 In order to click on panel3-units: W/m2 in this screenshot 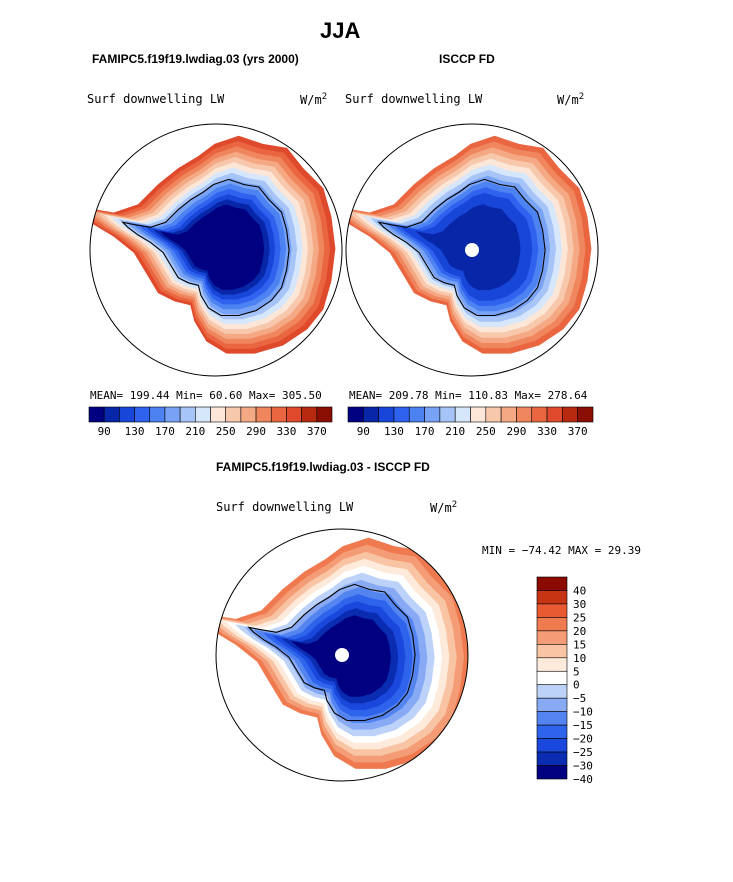, I will do `click(444, 507)`.